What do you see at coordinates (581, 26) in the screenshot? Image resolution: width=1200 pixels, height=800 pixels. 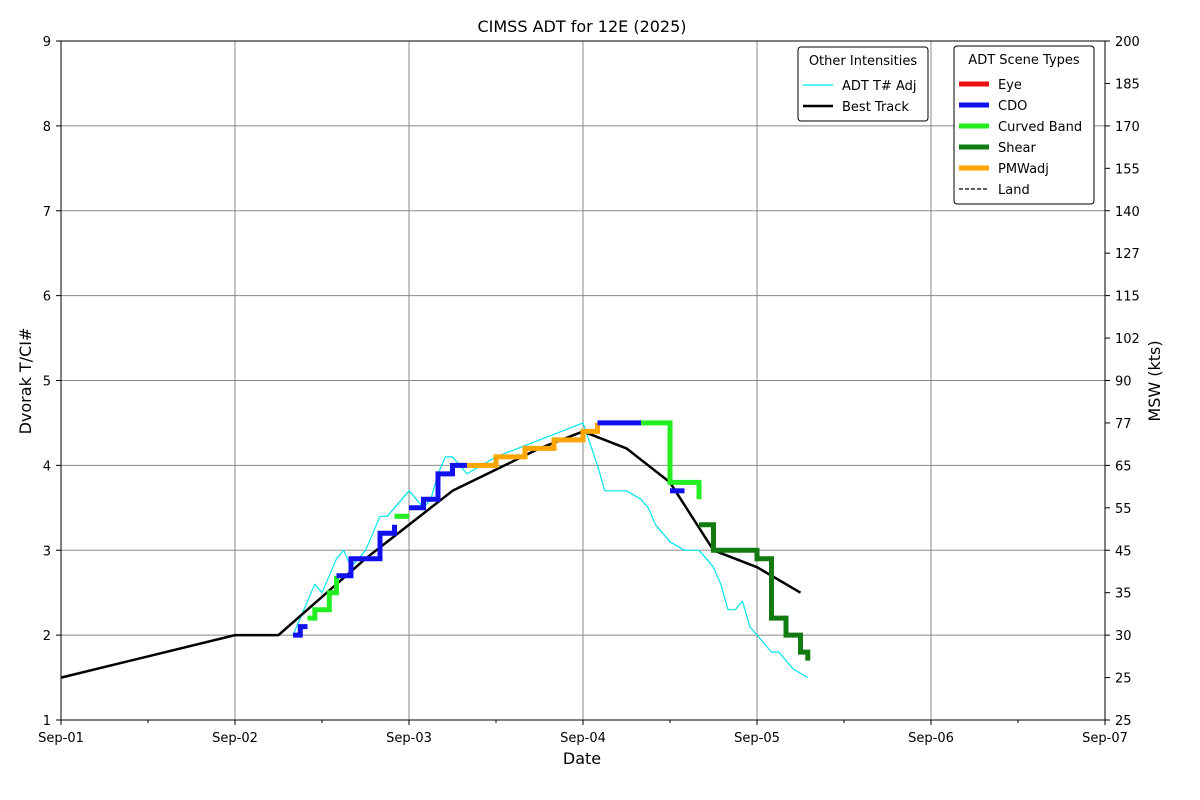 I see `chart-title: CIMSS ADT for 12E (2025)` at bounding box center [581, 26].